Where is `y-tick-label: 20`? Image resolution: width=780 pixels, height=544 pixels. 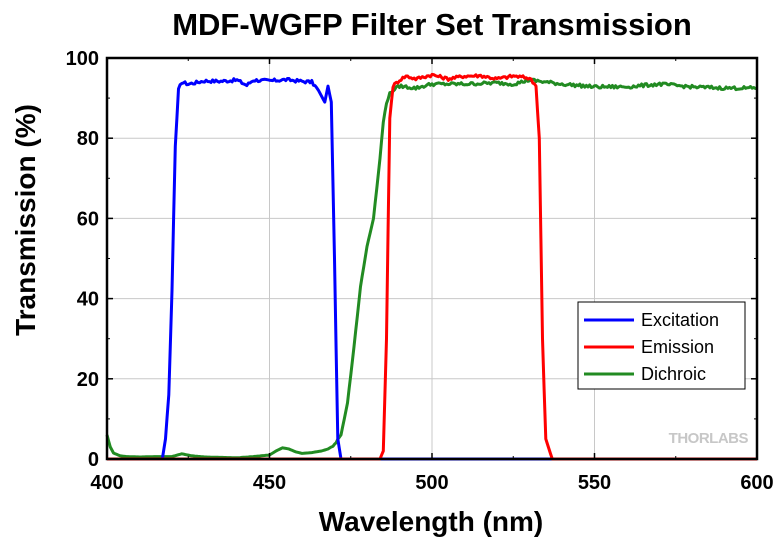 y-tick-label: 20 is located at coordinates (88, 380).